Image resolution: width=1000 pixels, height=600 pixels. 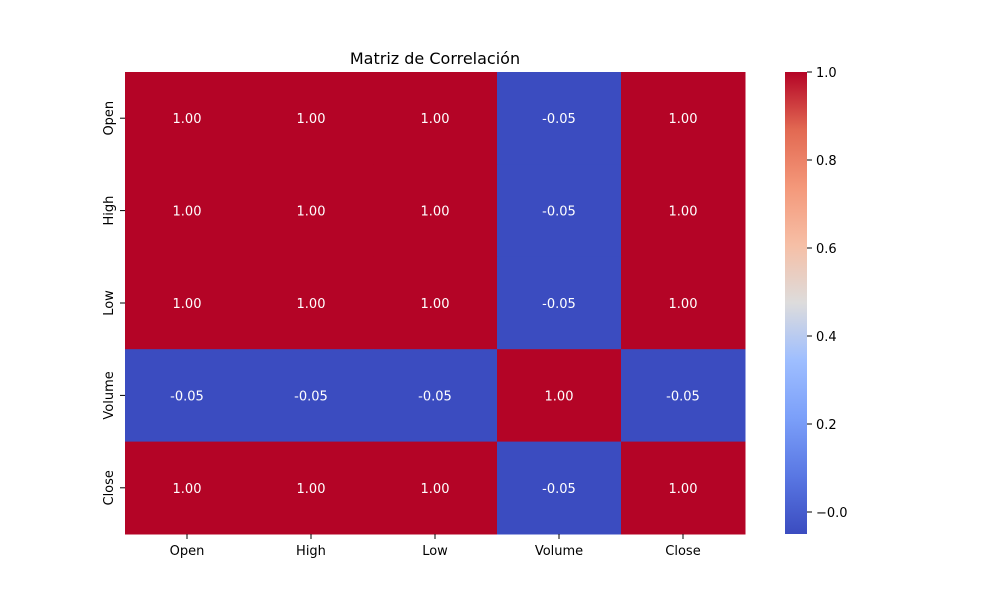 I want to click on heatmap-cell-high-high, so click(x=311, y=211).